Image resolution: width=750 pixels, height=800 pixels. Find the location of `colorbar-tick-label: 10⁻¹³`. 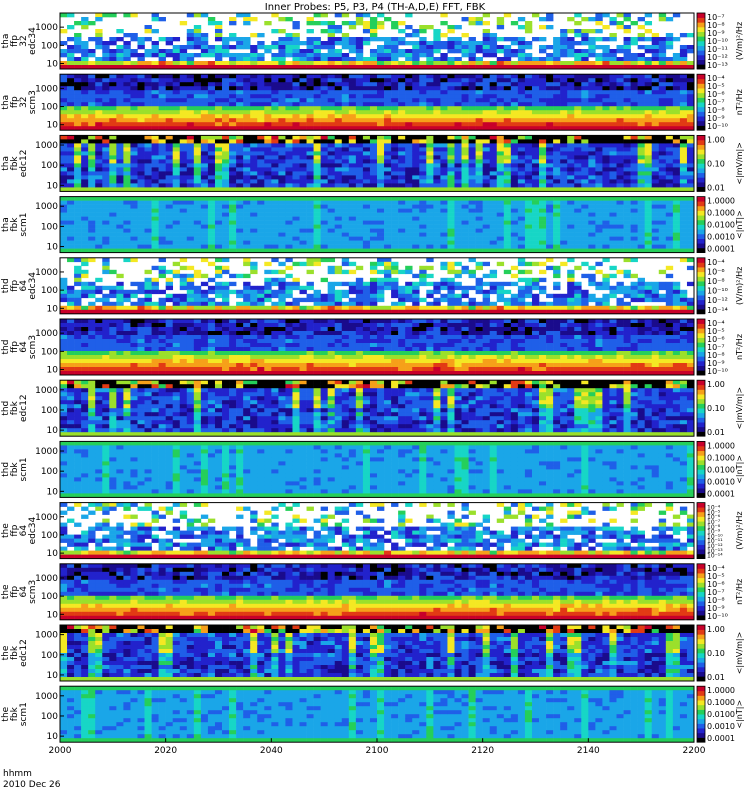

colorbar-tick-label: 10⁻¹³ is located at coordinates (717, 65).